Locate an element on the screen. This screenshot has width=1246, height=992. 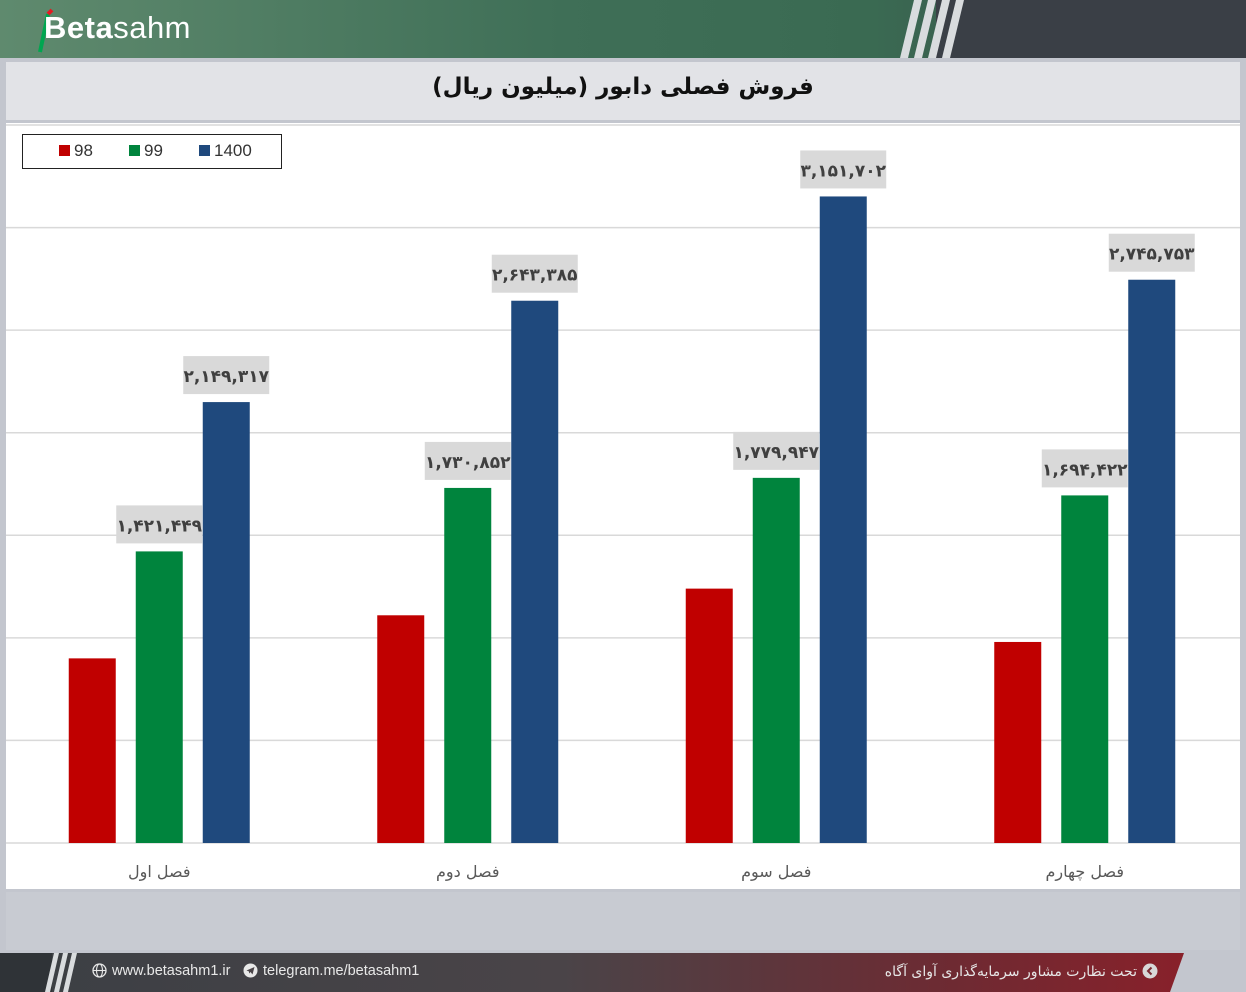
bottom-spacer is located at coordinates (623, 921).